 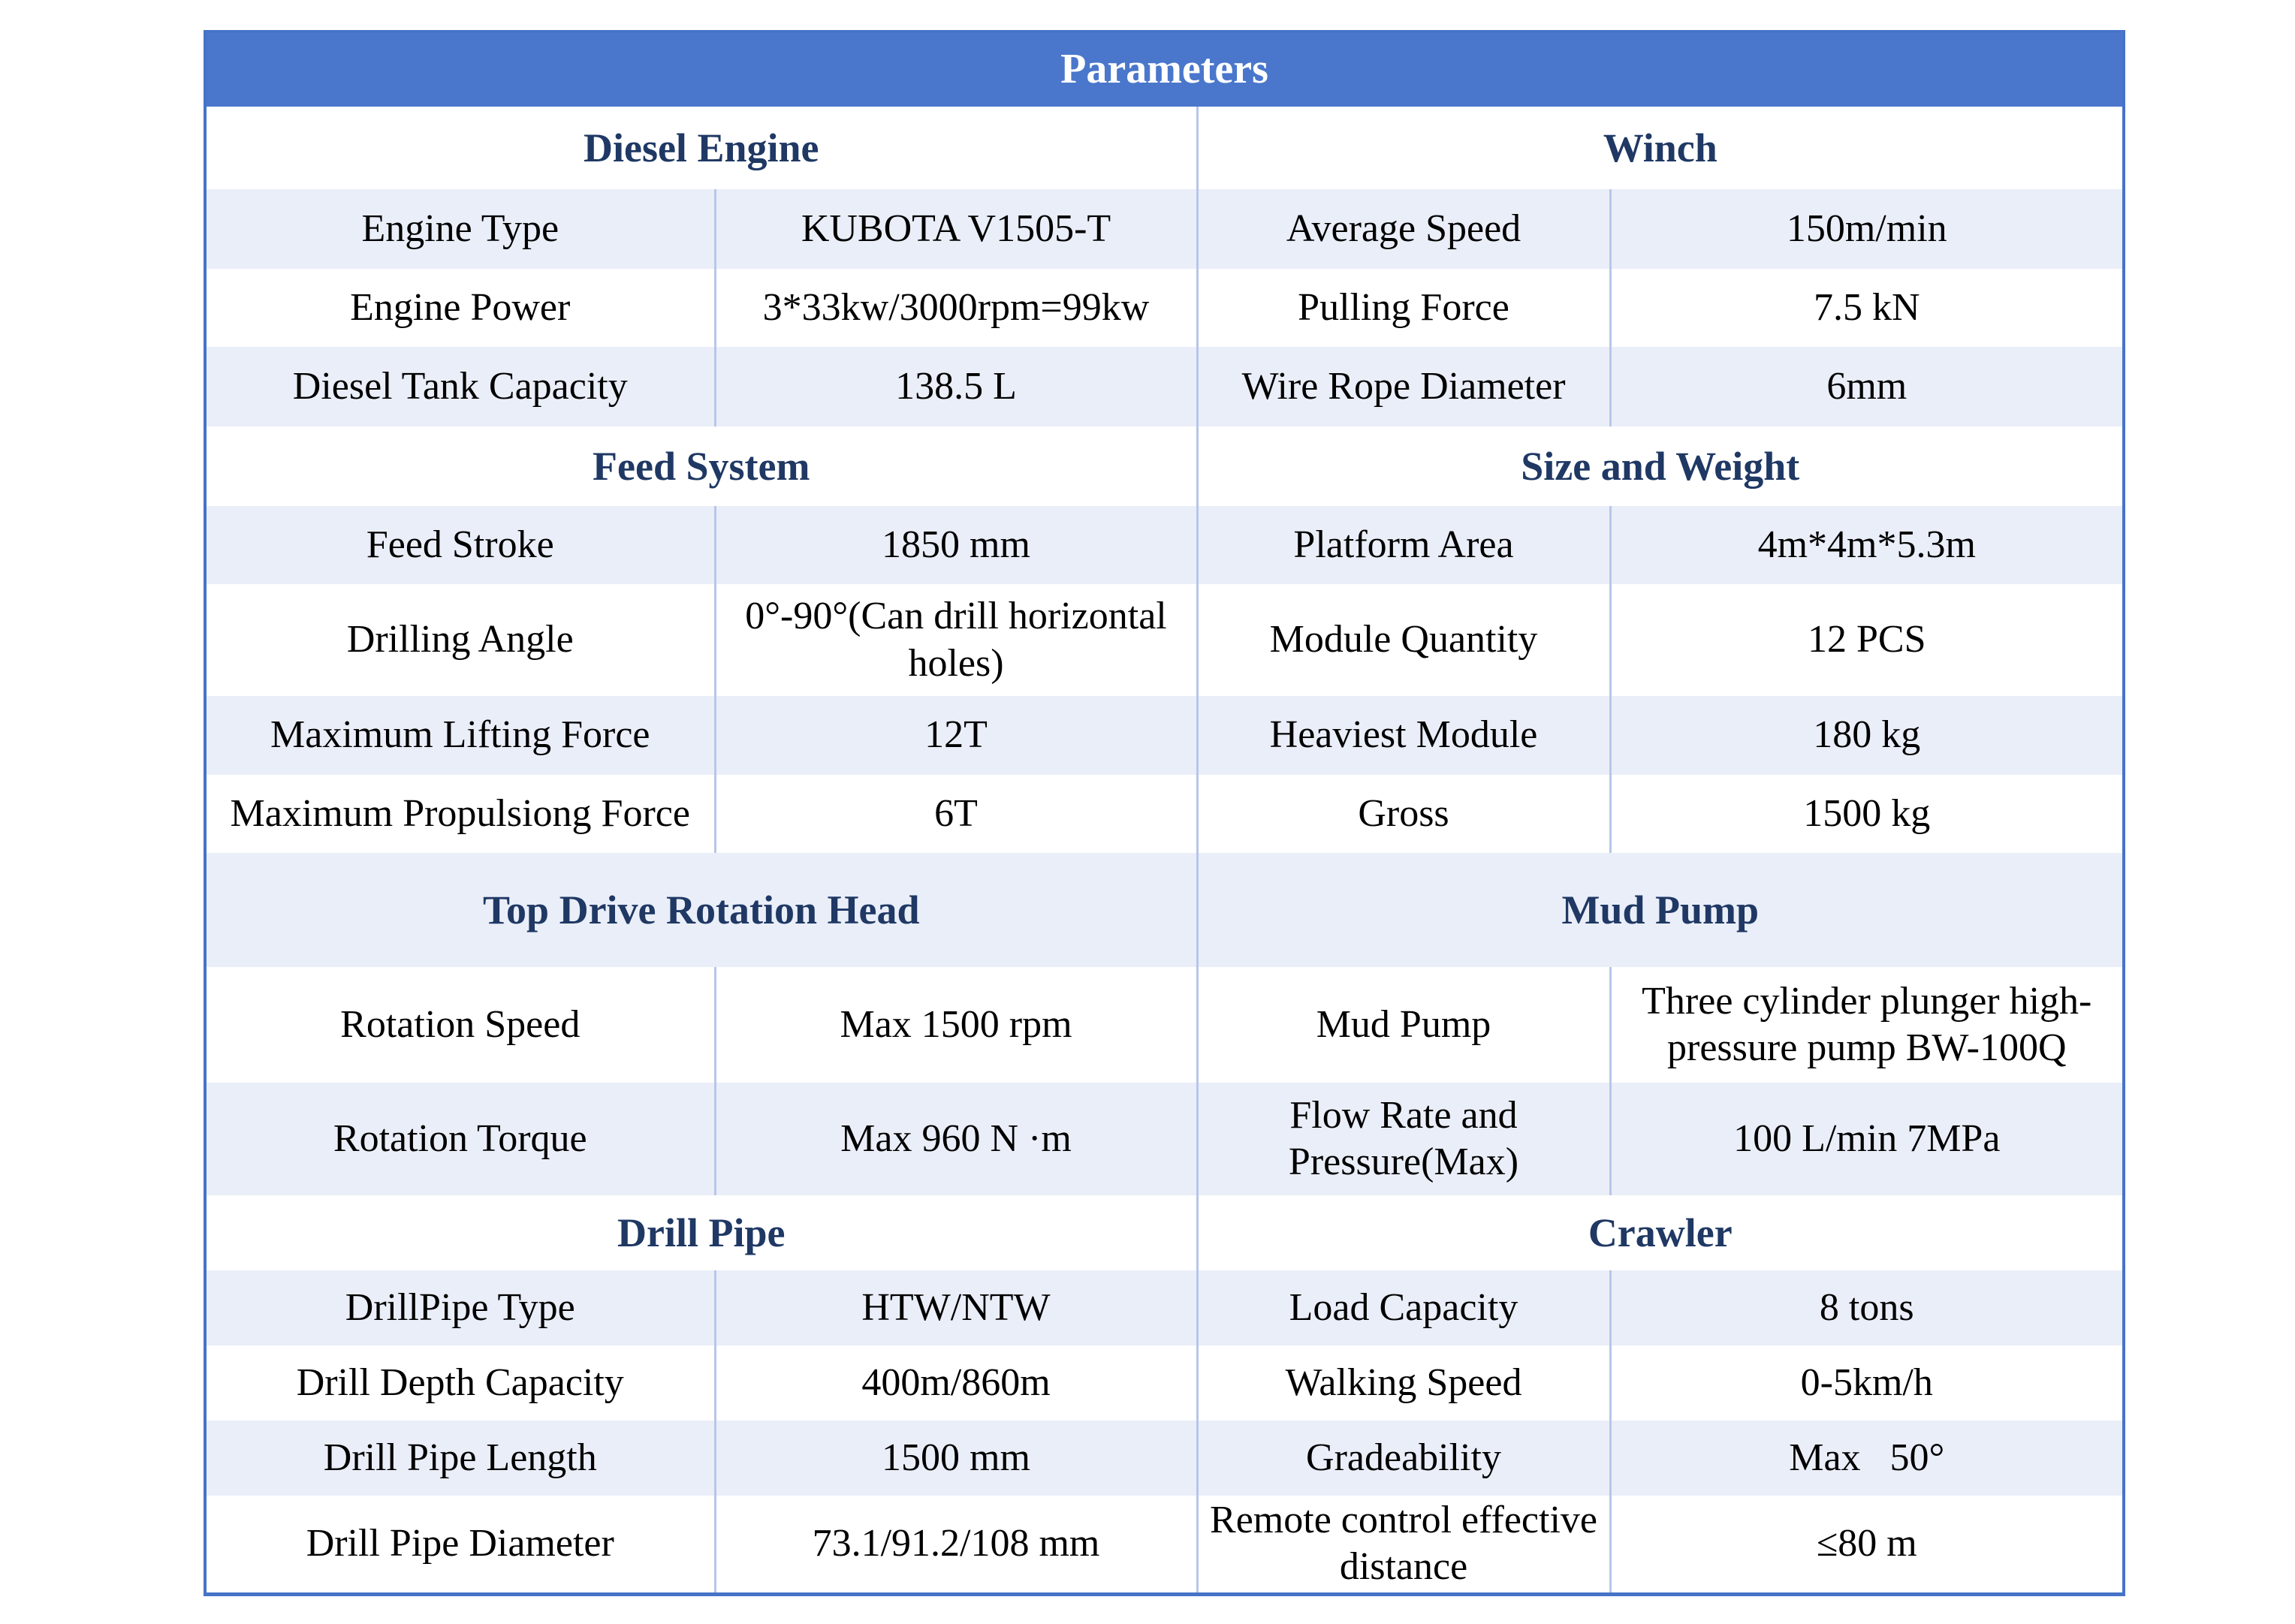 I want to click on section-header-cell: Feed System, so click(x=701, y=466).